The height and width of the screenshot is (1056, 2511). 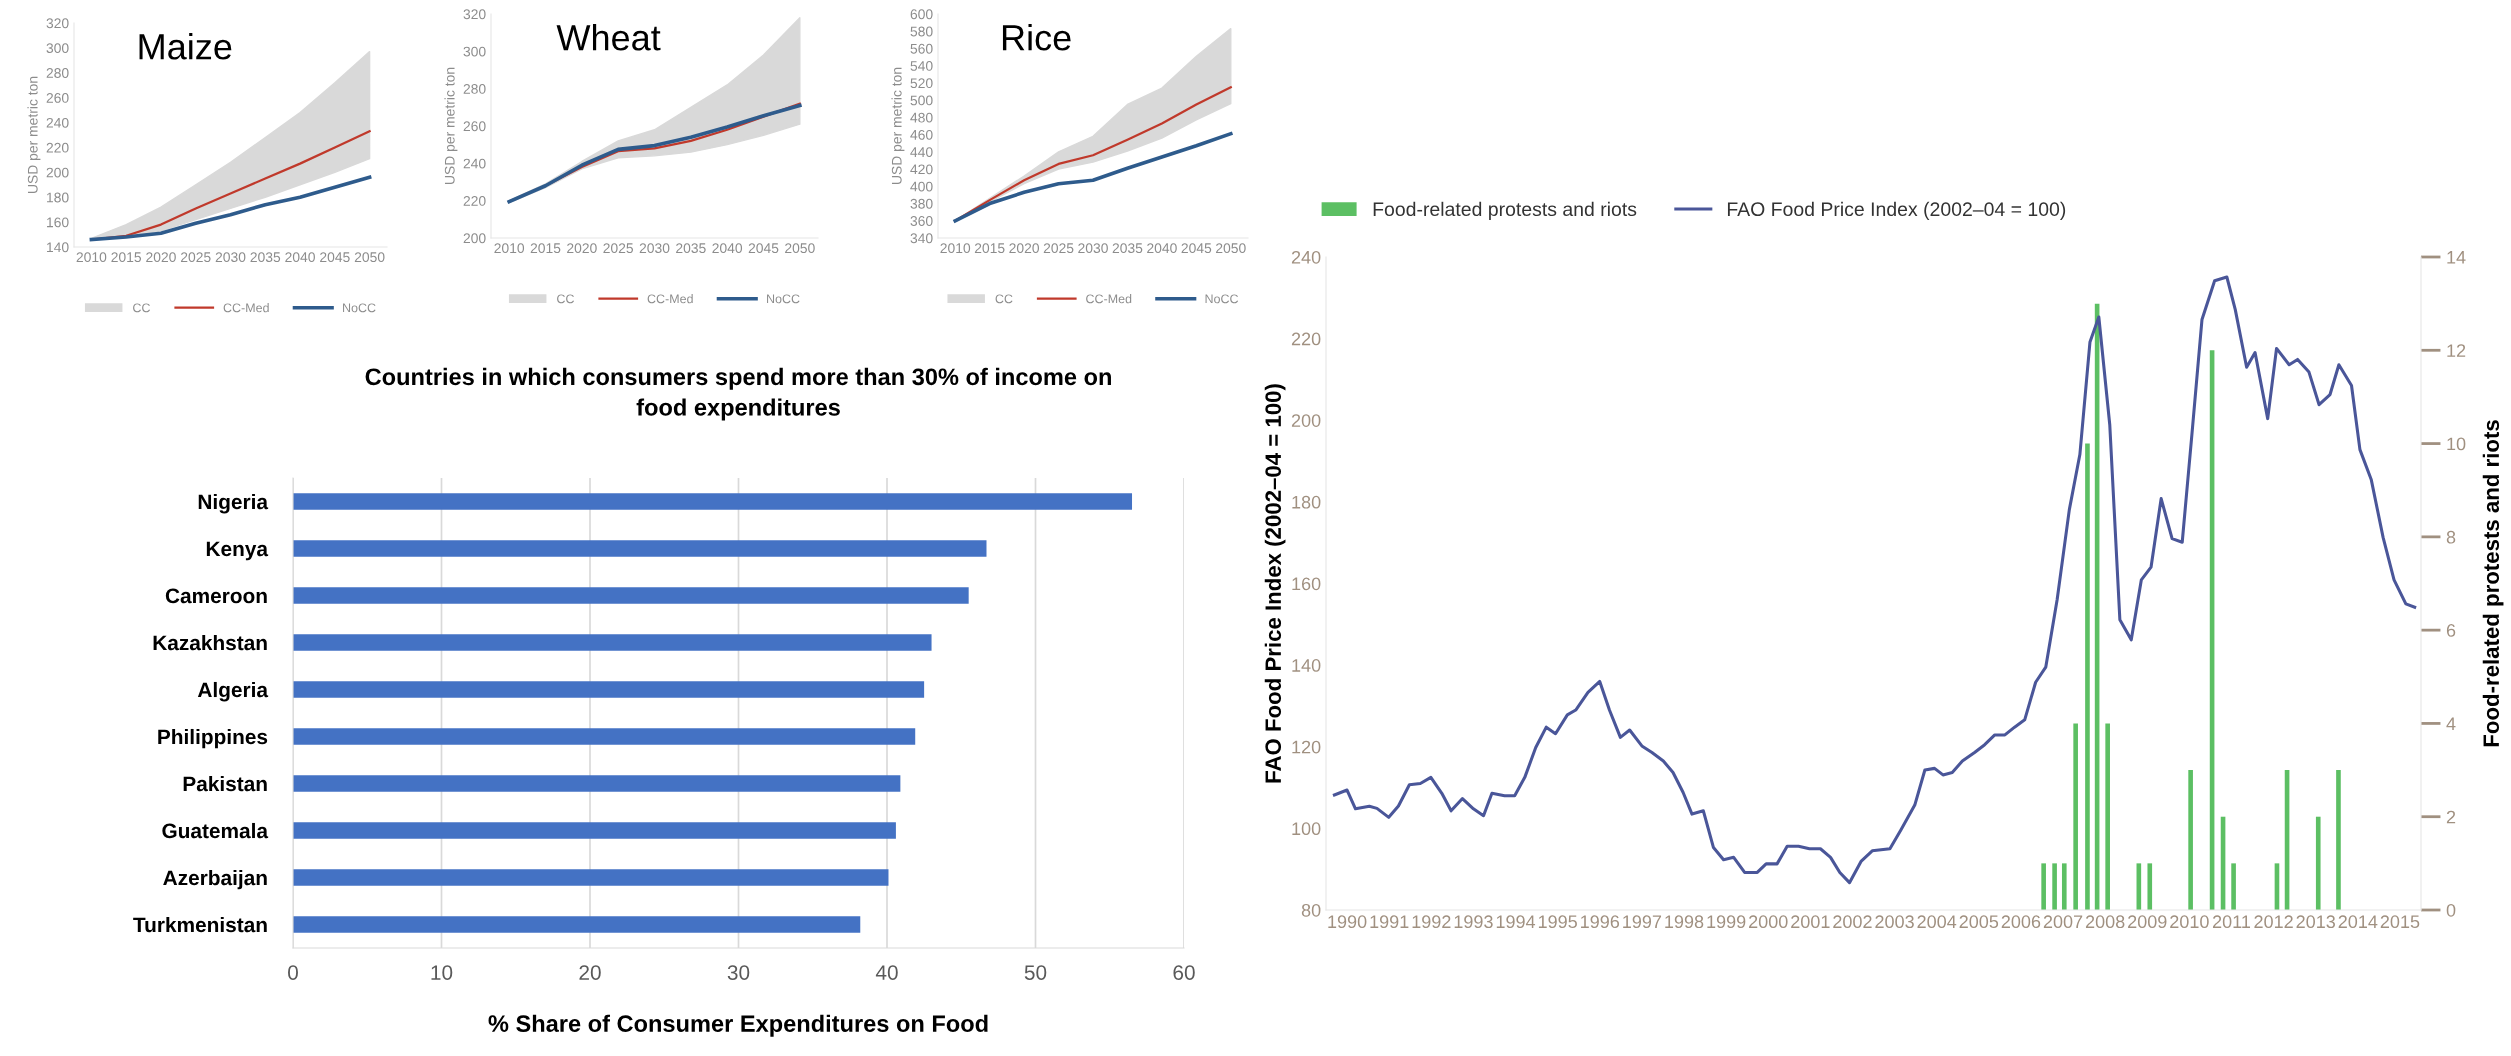 I want to click on x-tick-label: 20, so click(x=590, y=972).